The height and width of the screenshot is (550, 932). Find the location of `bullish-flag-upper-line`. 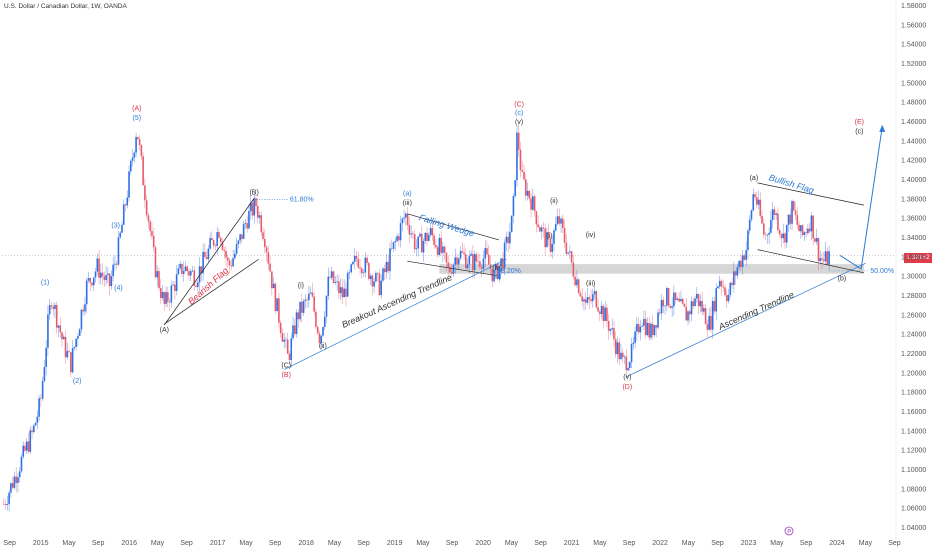

bullish-flag-upper-line is located at coordinates (810, 194).